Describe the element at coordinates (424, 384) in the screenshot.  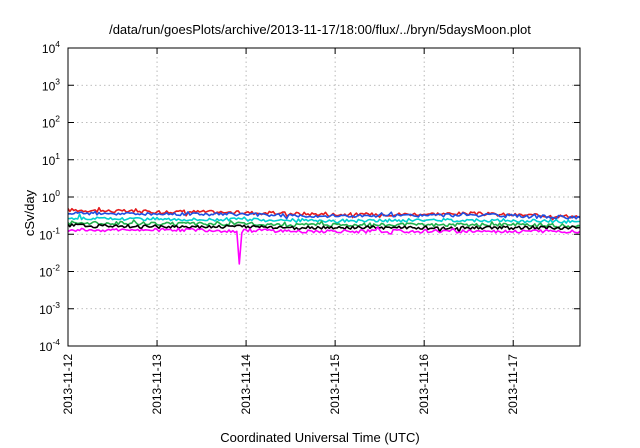
I see `x-tick-label: 2013-11-16` at that location.